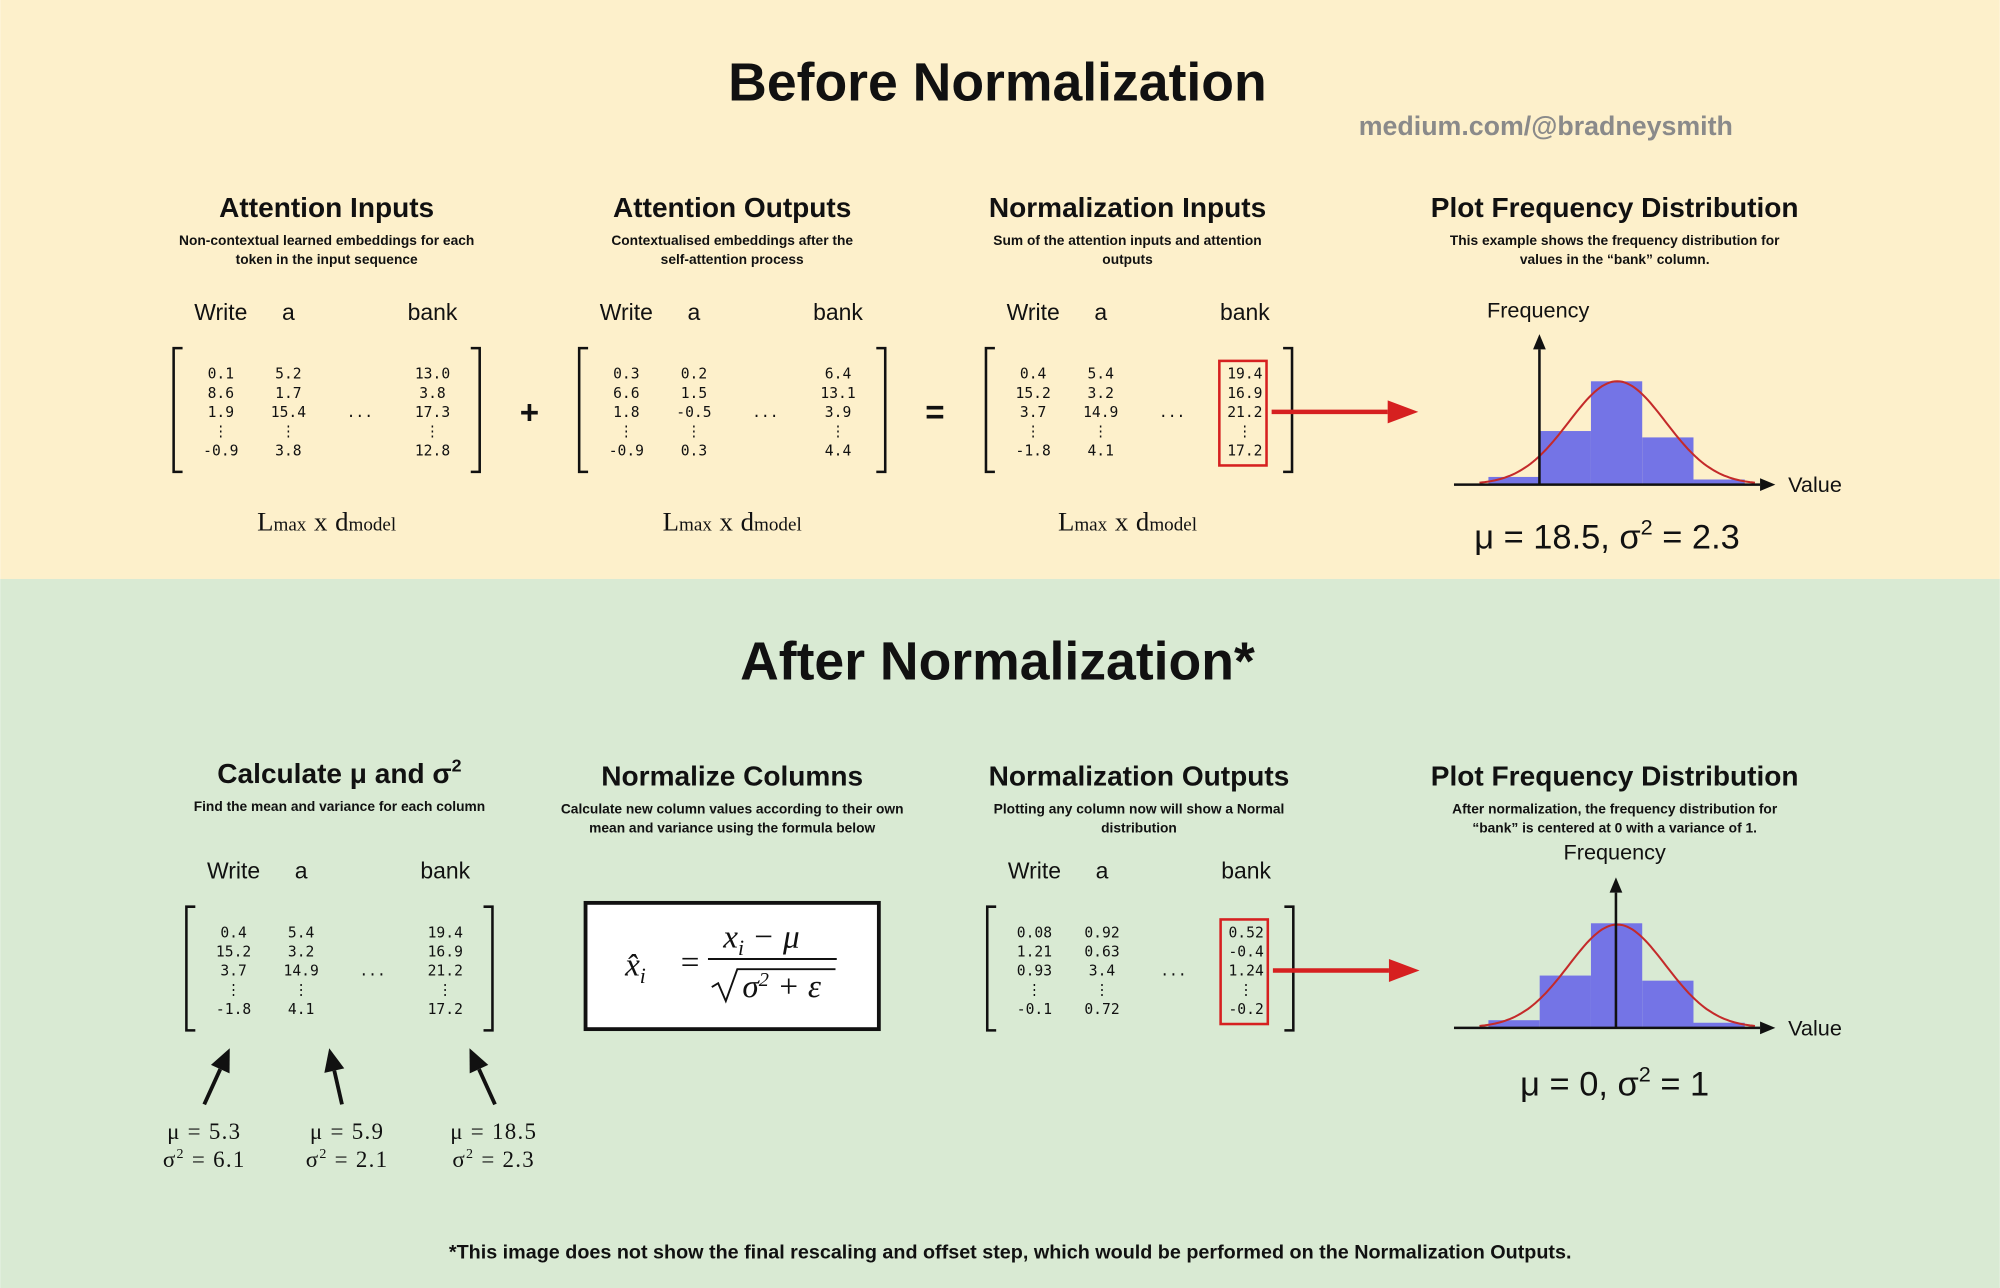 This screenshot has height=1288, width=2000. Describe the element at coordinates (732, 259) in the screenshot. I see `panel-subtitle: self-attention process` at that location.